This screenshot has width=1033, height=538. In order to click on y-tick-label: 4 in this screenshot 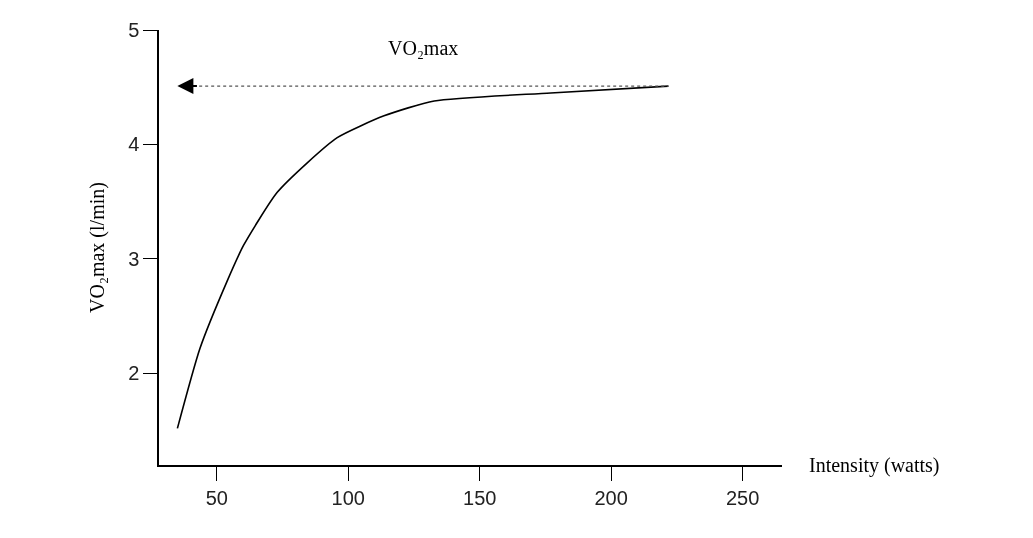, I will do `click(134, 144)`.